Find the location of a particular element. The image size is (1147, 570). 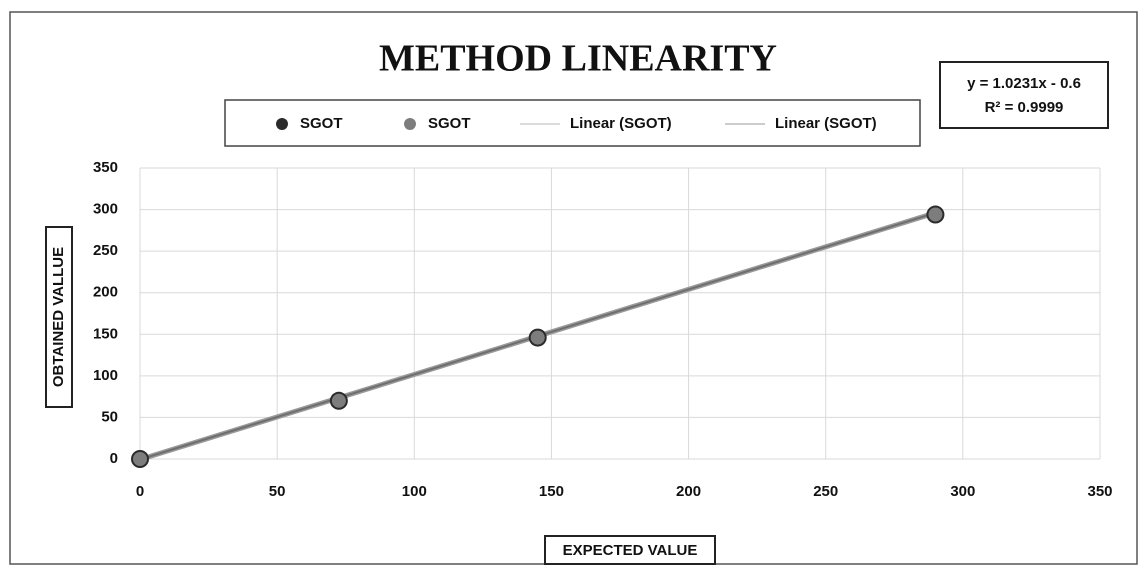

y-label-box is located at coordinates (59, 317).